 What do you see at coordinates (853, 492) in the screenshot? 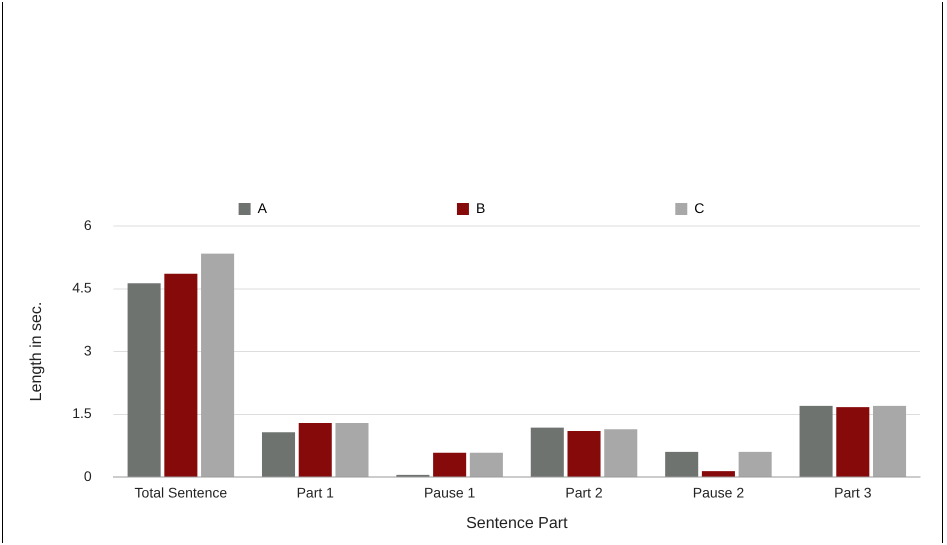
I see `x-tick-label: Part 3` at bounding box center [853, 492].